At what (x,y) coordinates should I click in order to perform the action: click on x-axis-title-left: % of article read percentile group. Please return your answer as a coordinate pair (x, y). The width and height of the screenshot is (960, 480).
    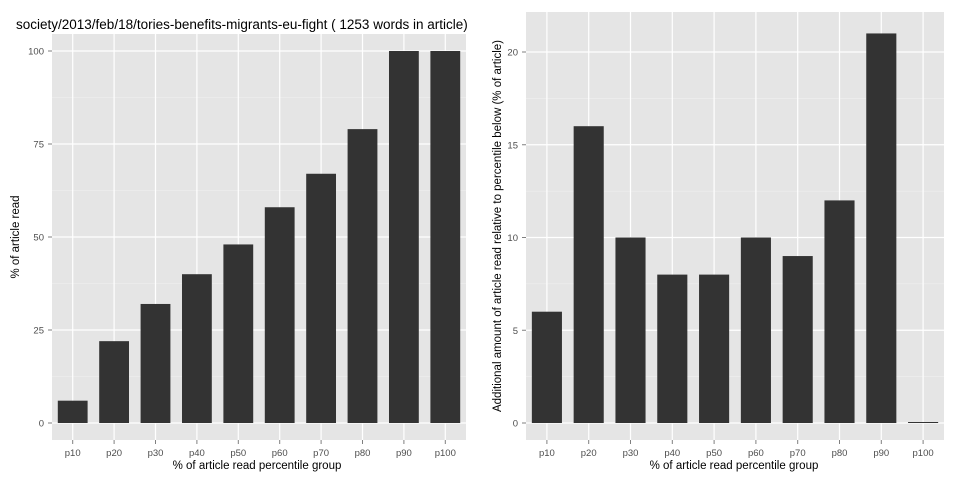
    Looking at the image, I should click on (257, 466).